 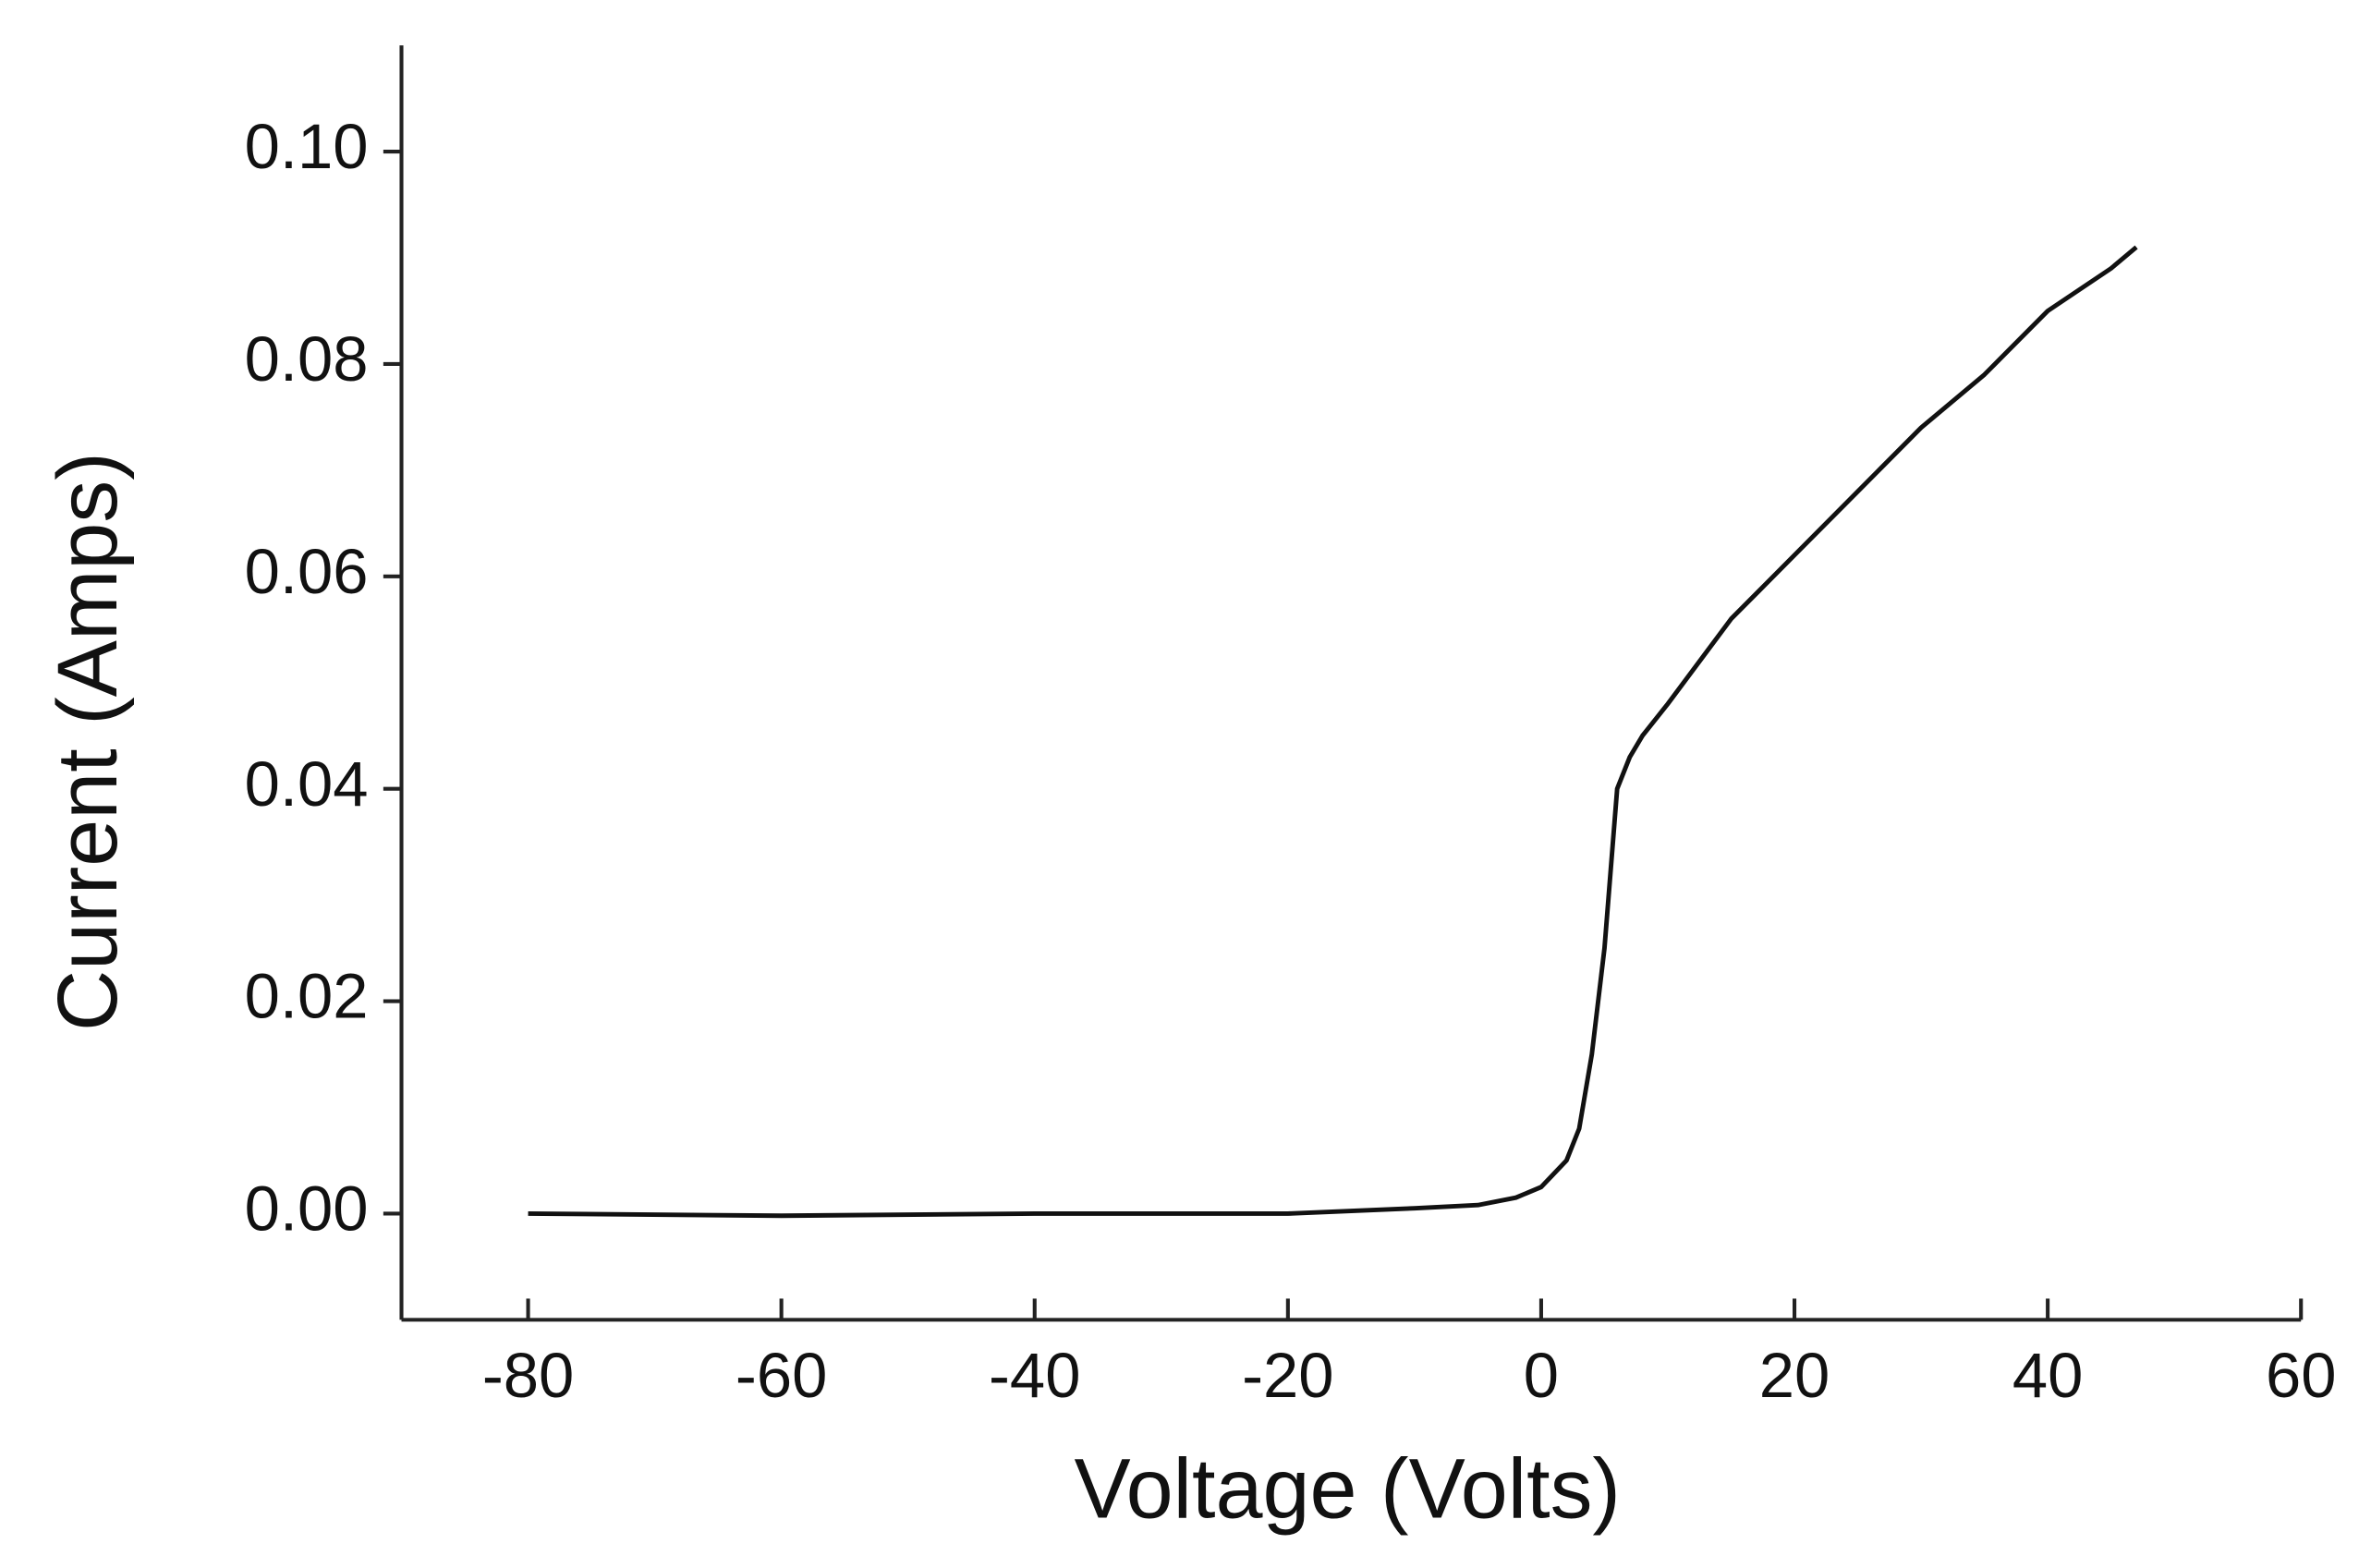 I want to click on x-tick-label: 60, so click(x=2301, y=1375).